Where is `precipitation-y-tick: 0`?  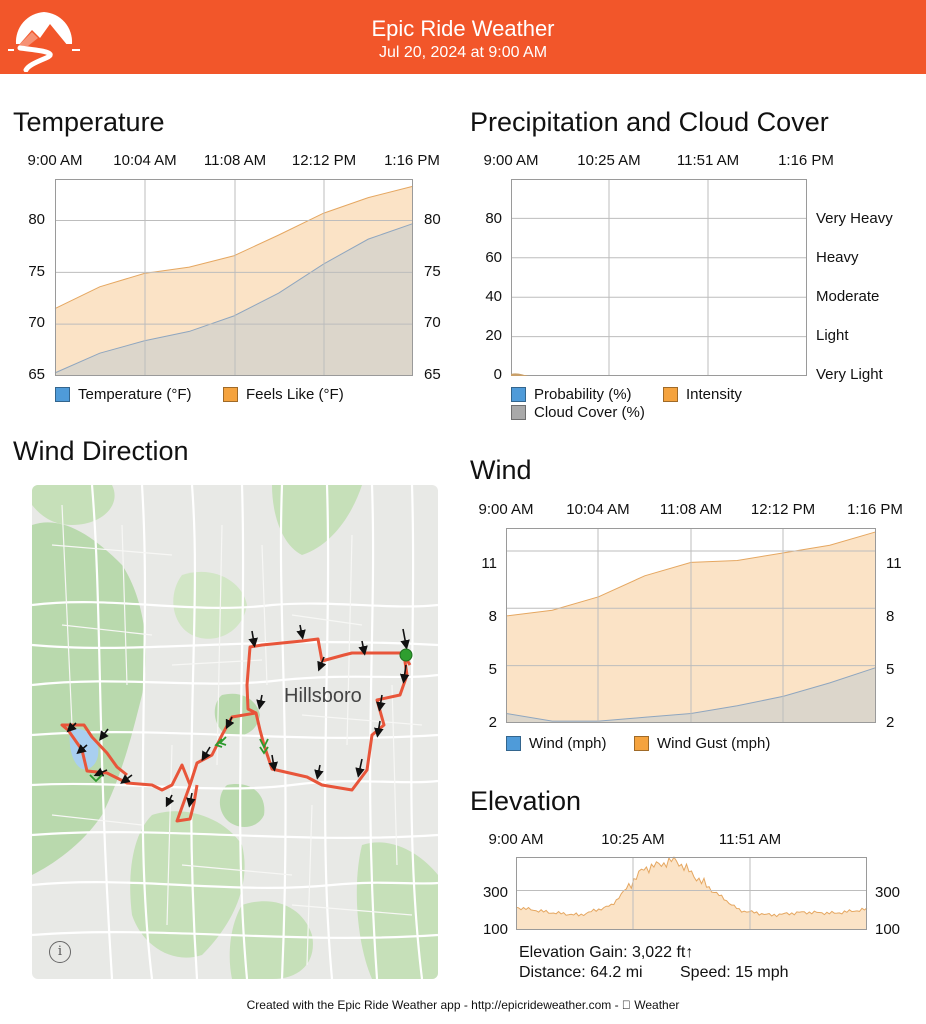 precipitation-y-tick: 0 is located at coordinates (497, 374).